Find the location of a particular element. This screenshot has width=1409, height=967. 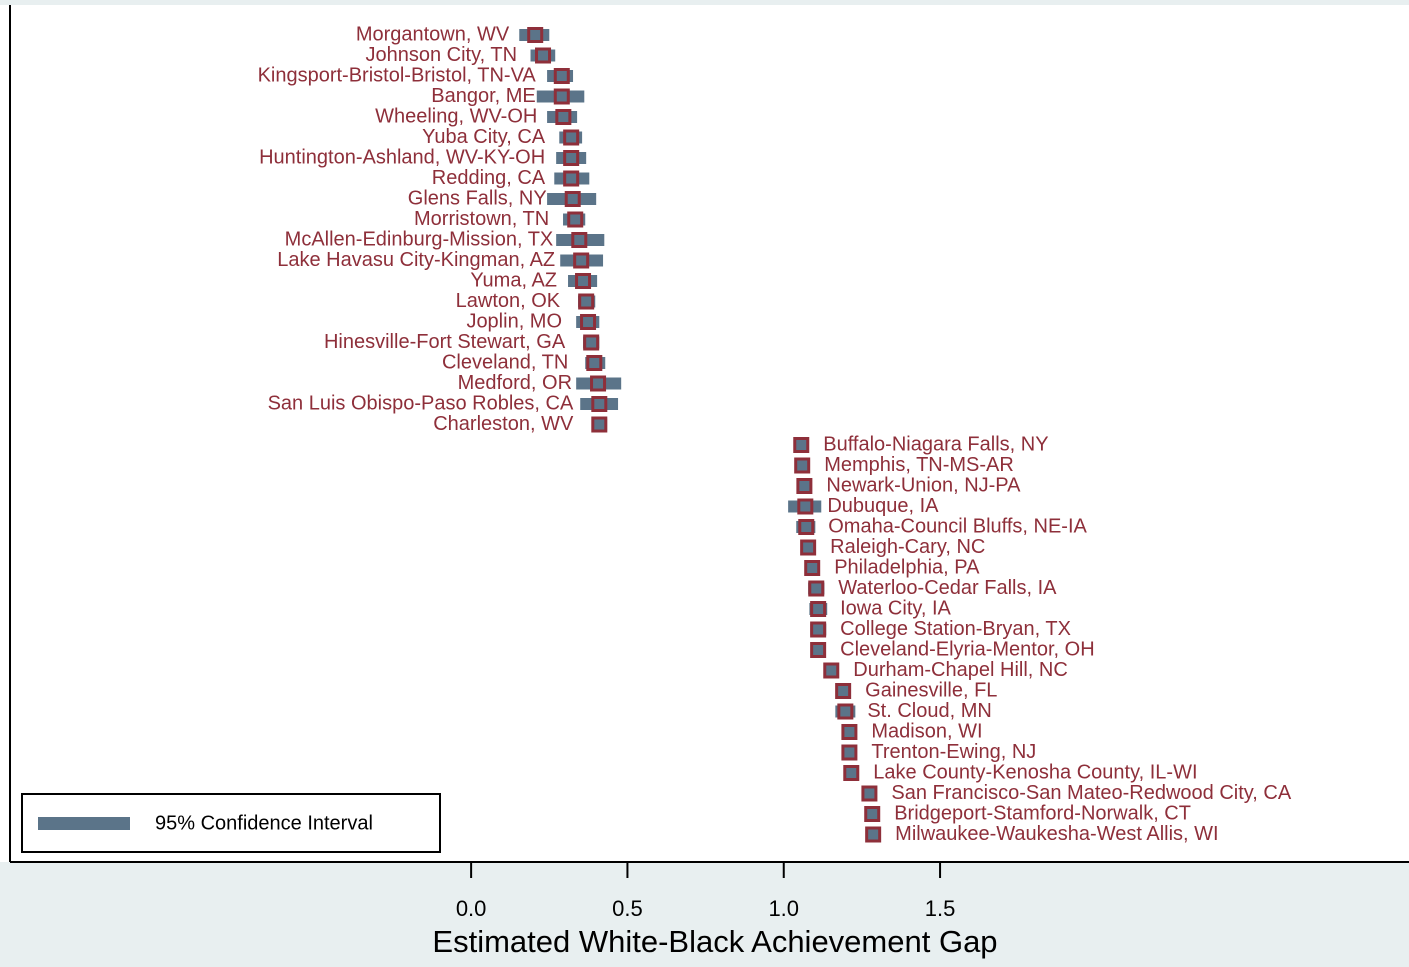

category-label: Philadelphia, PA is located at coordinates (907, 567).